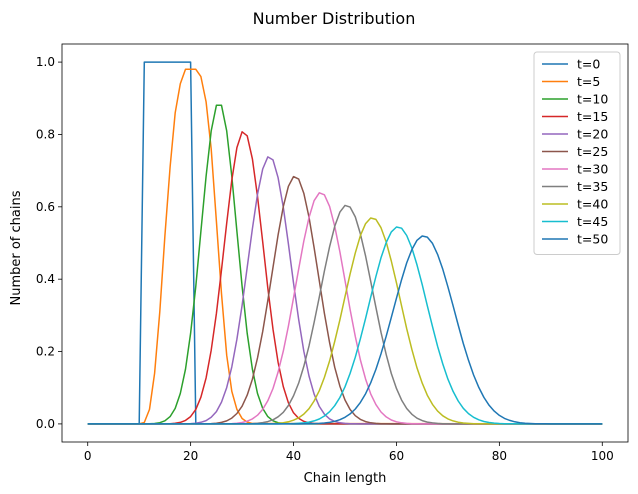 This screenshot has height=494, width=638. I want to click on x-axis-ticks: 0 20 40 60 80 100, so click(349, 452).